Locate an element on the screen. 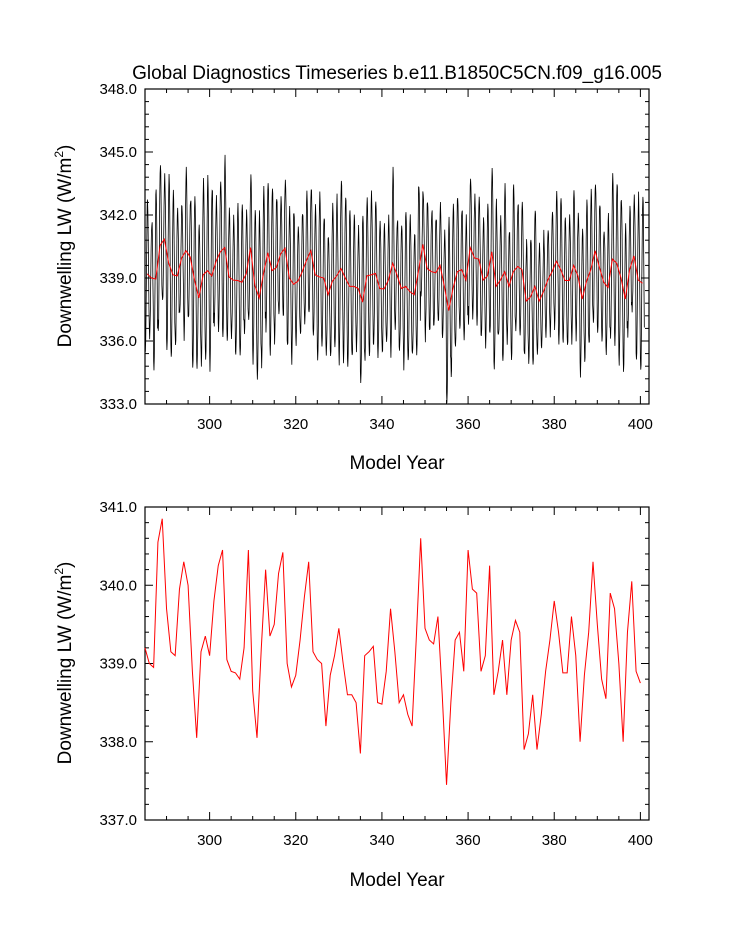  bottom-x-axis-label: Model Year is located at coordinates (397, 880).